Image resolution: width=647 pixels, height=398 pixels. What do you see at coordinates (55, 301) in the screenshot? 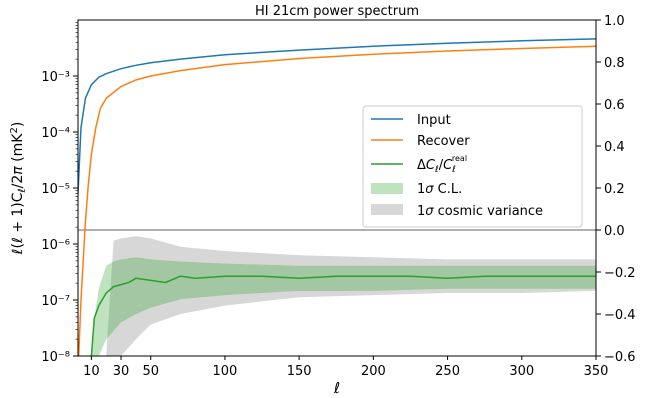
I see `y-left-tick-label: 10⁻⁷` at bounding box center [55, 301].